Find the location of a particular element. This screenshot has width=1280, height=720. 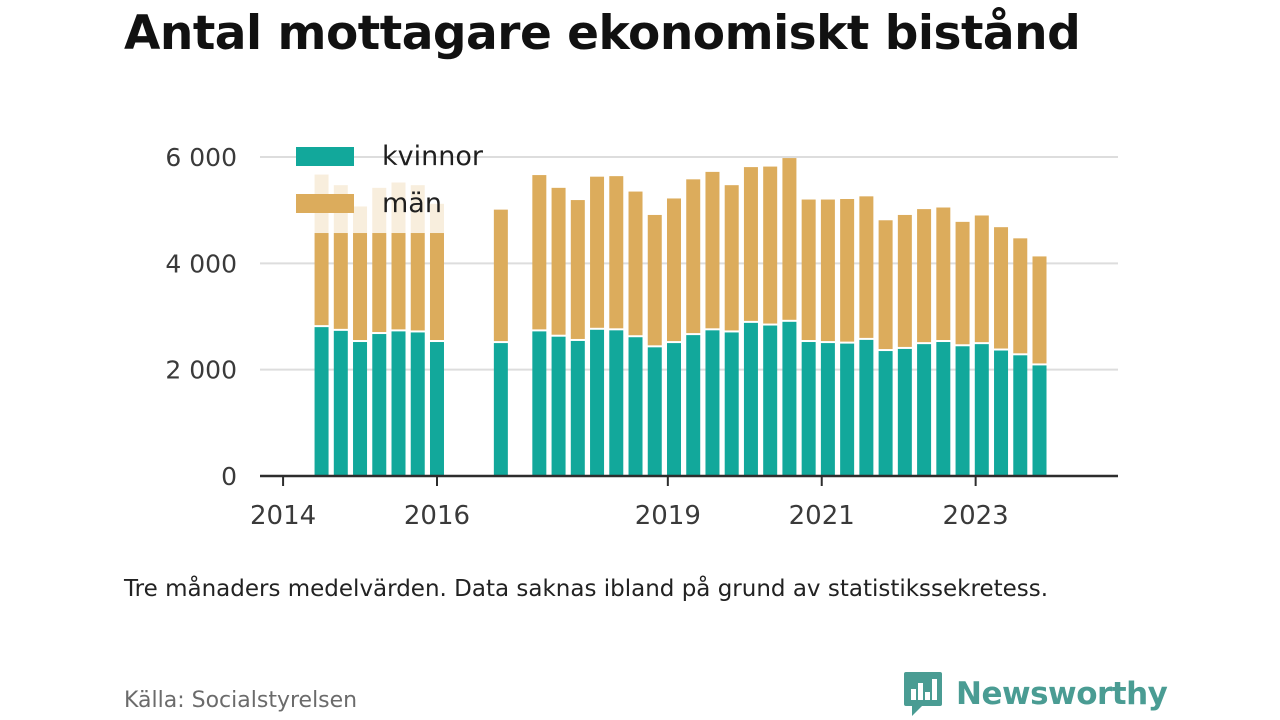

x-tick-label: 2021 is located at coordinates (822, 516).